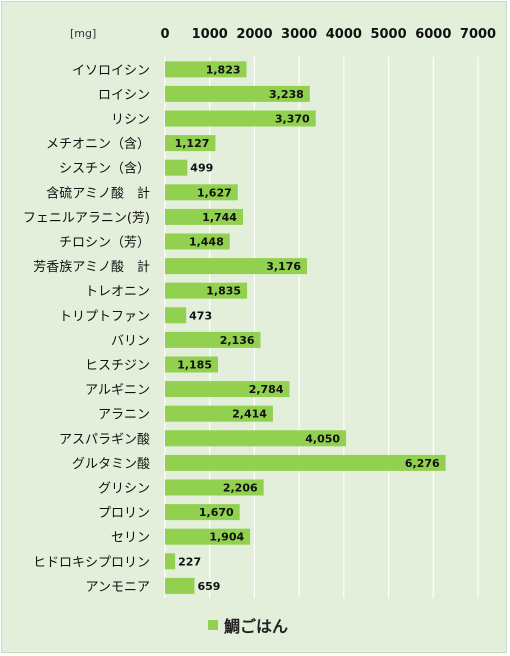 The width and height of the screenshot is (510, 656). What do you see at coordinates (117, 390) in the screenshot?
I see `category-label: アルギニン` at bounding box center [117, 390].